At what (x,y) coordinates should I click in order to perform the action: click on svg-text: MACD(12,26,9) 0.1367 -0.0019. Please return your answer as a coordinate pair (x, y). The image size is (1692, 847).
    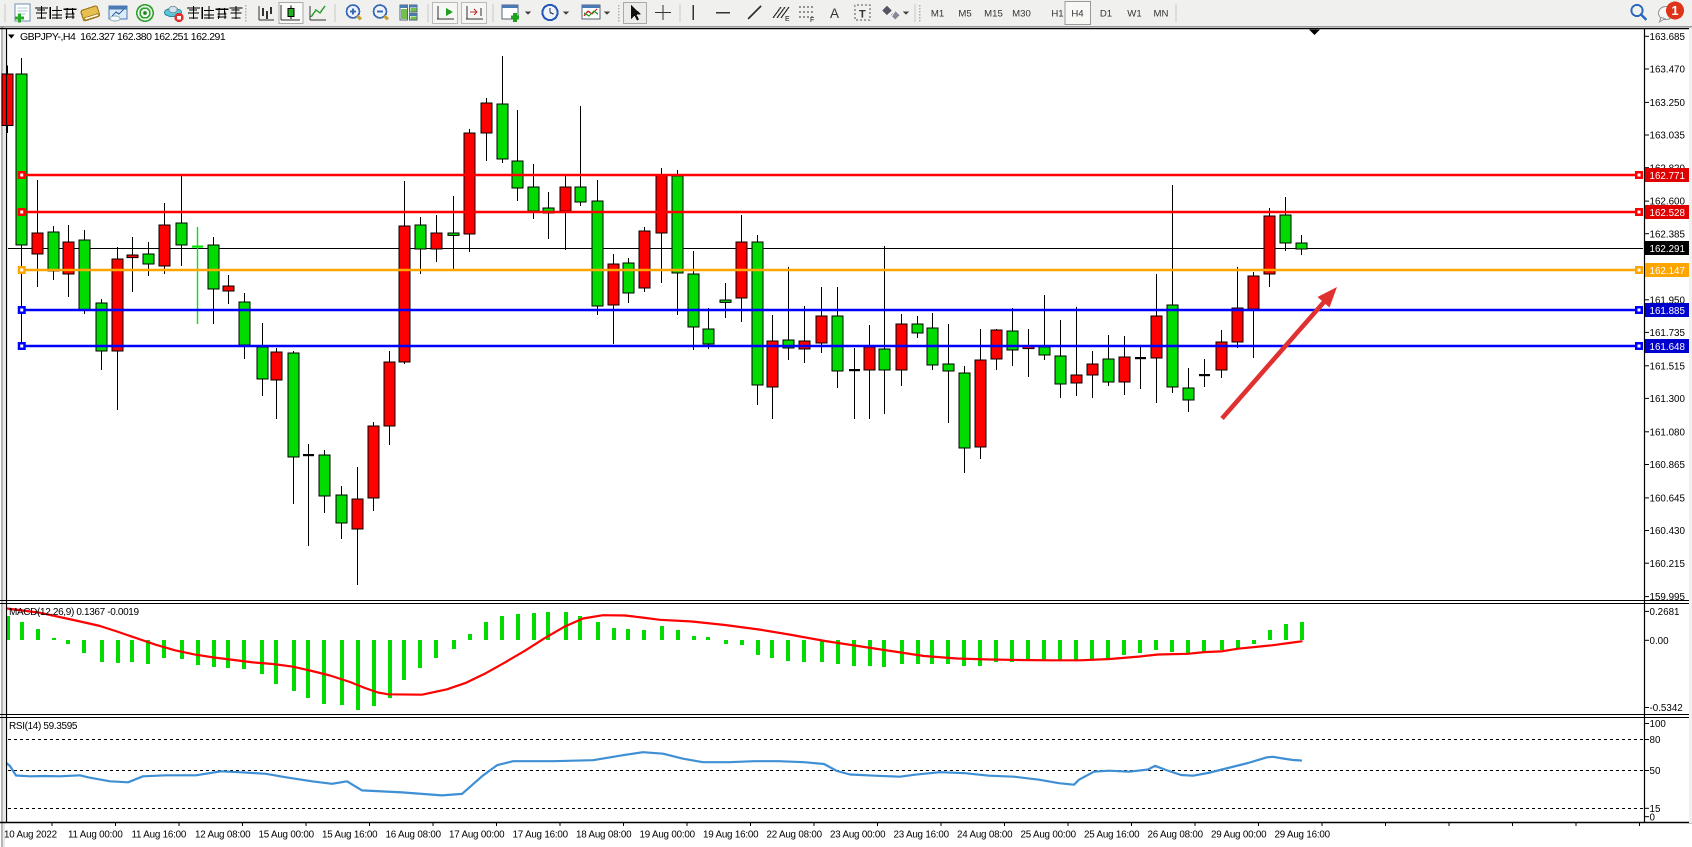
    Looking at the image, I should click on (74, 612).